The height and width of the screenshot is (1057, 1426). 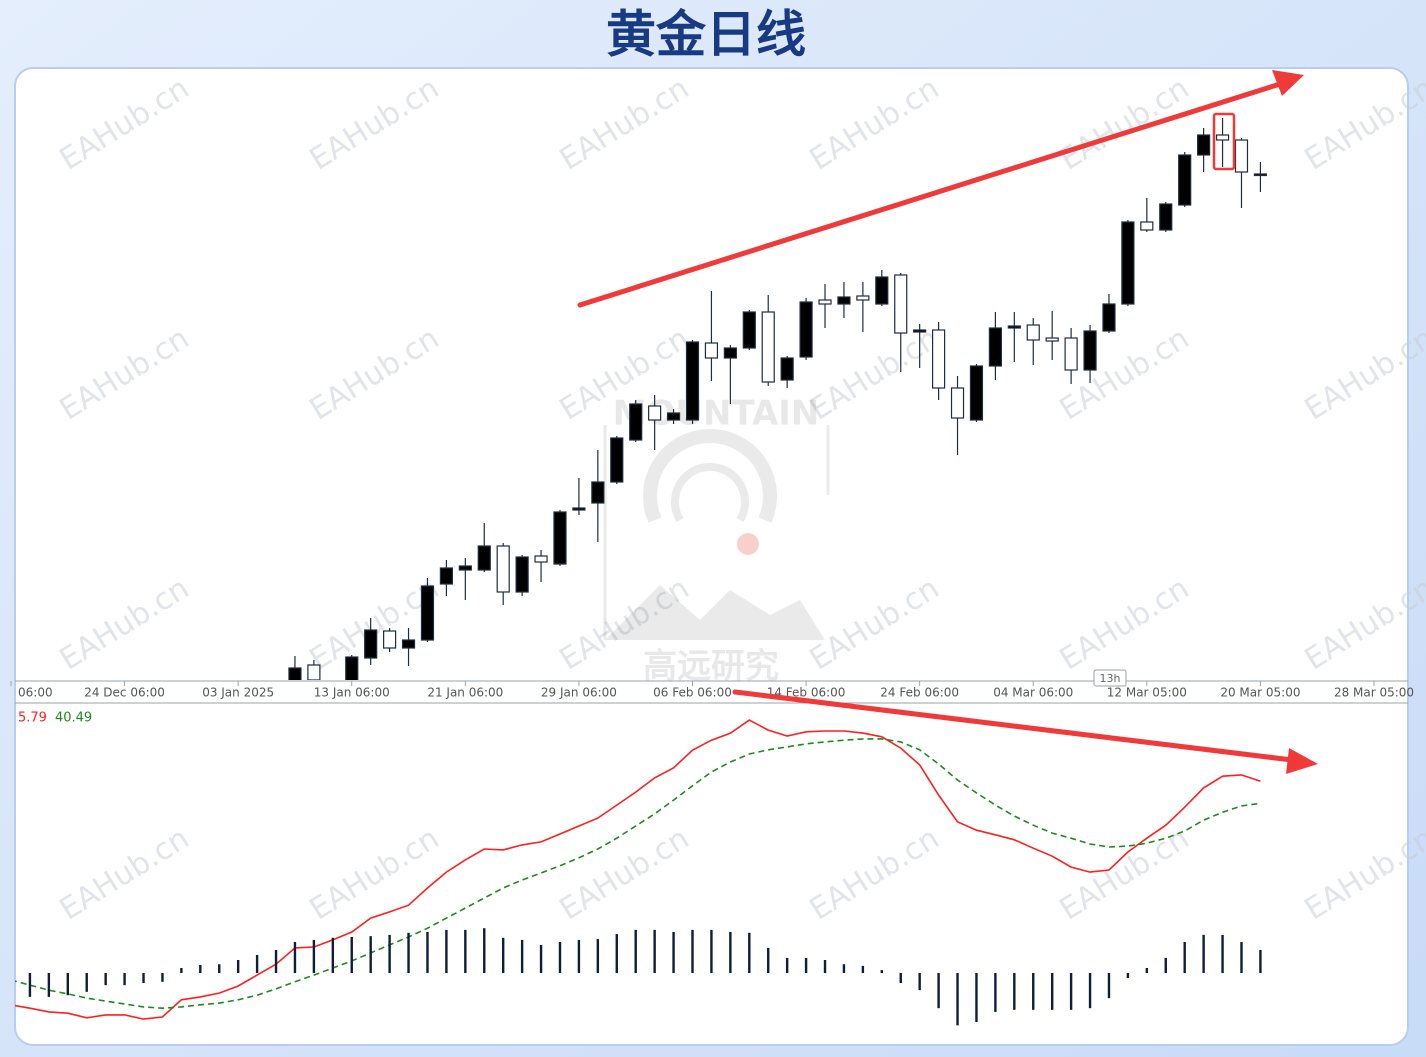 I want to click on x-tick-label: 24 Dec 06:00, so click(x=124, y=693).